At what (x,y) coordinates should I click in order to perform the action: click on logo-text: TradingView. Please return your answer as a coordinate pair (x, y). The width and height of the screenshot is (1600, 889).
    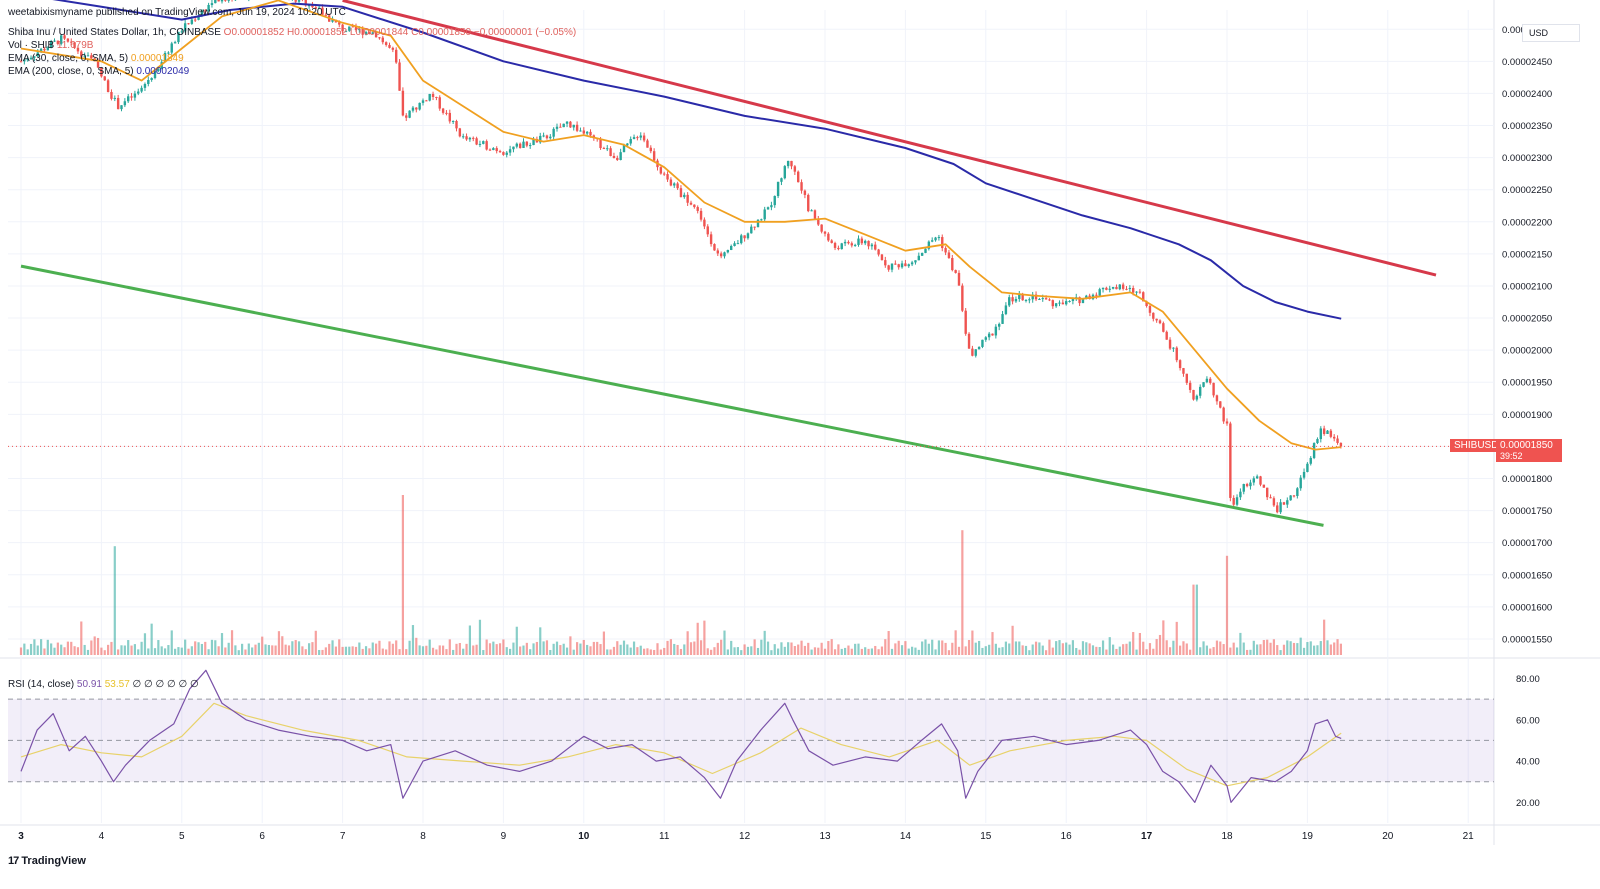
    Looking at the image, I should click on (53, 861).